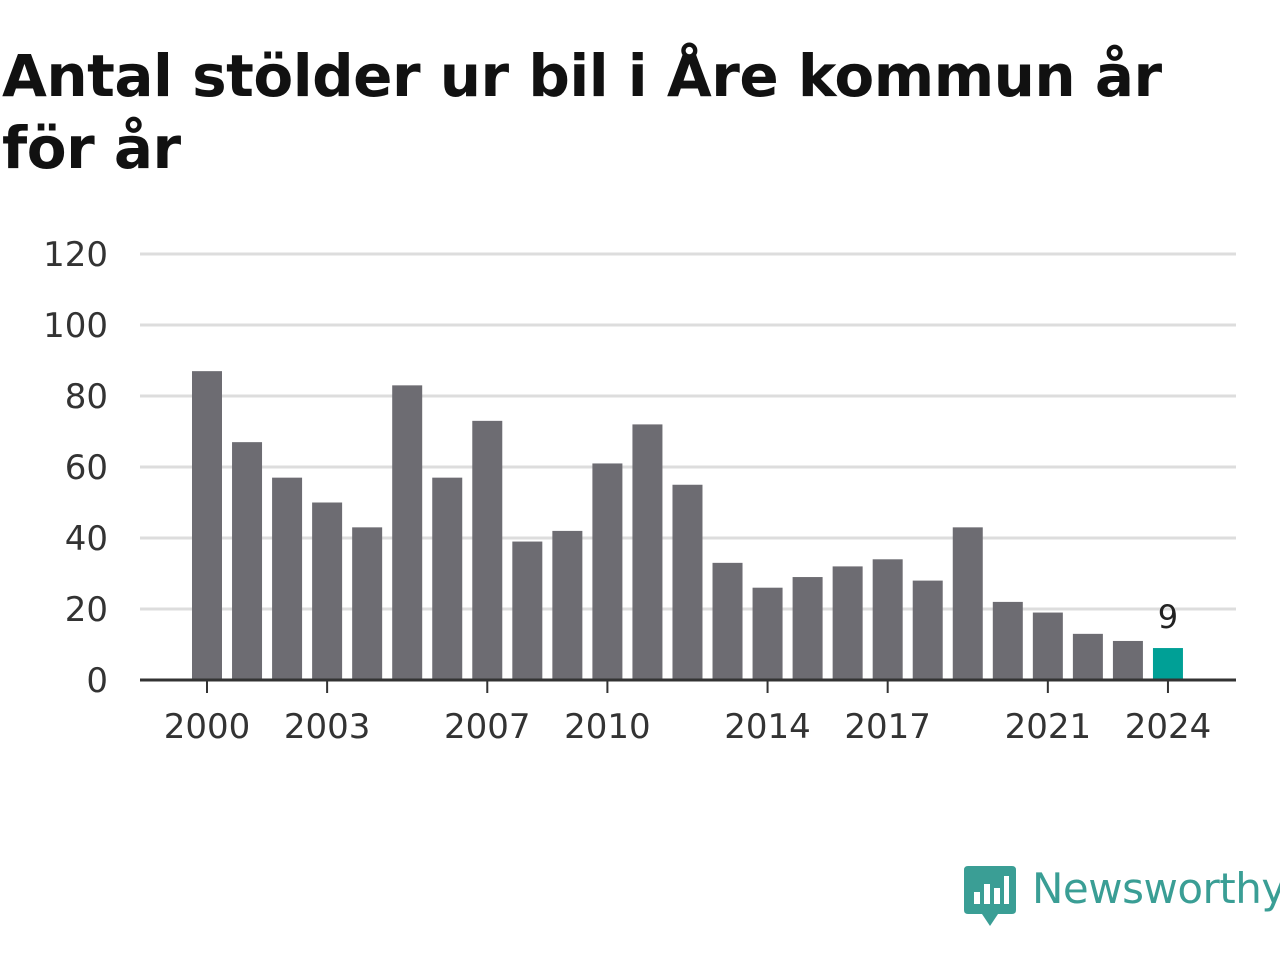 This screenshot has height=960, width=1280. I want to click on y-tick-label: 20, so click(86, 610).